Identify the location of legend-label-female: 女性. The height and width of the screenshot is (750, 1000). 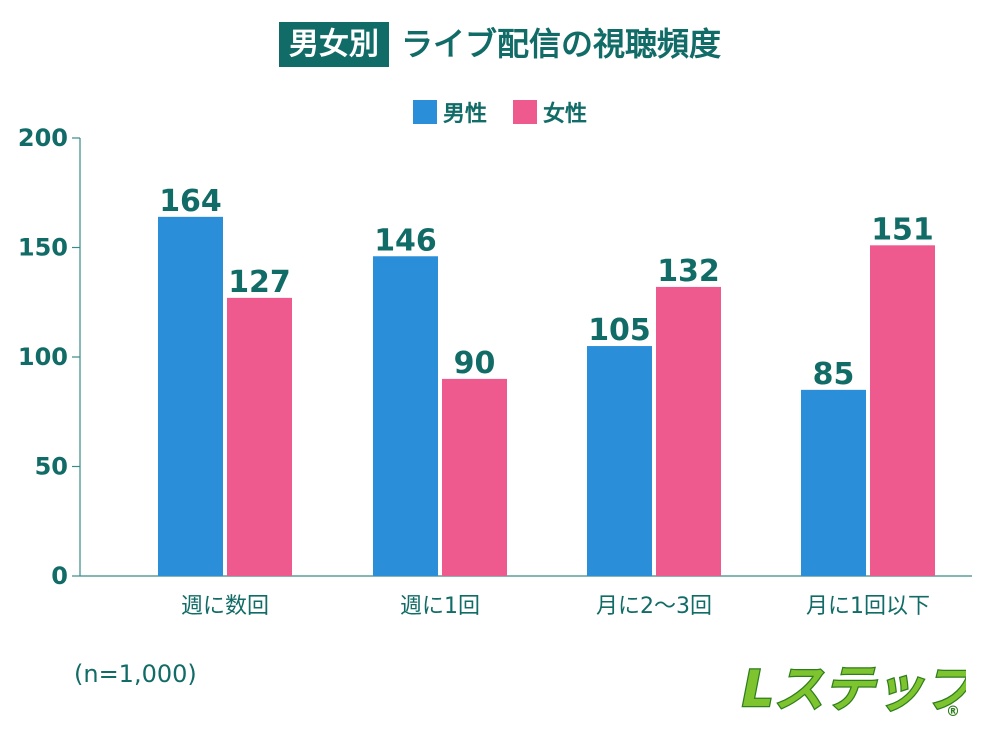
(565, 114).